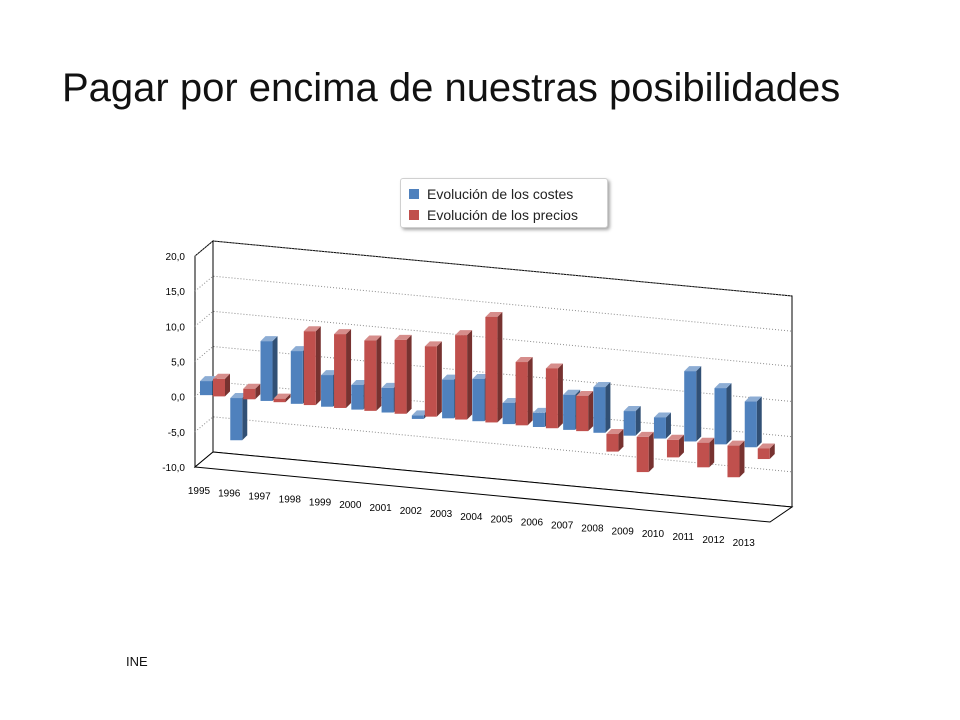 The width and height of the screenshot is (960, 720). I want to click on x-tick-label: 2000, so click(350, 505).